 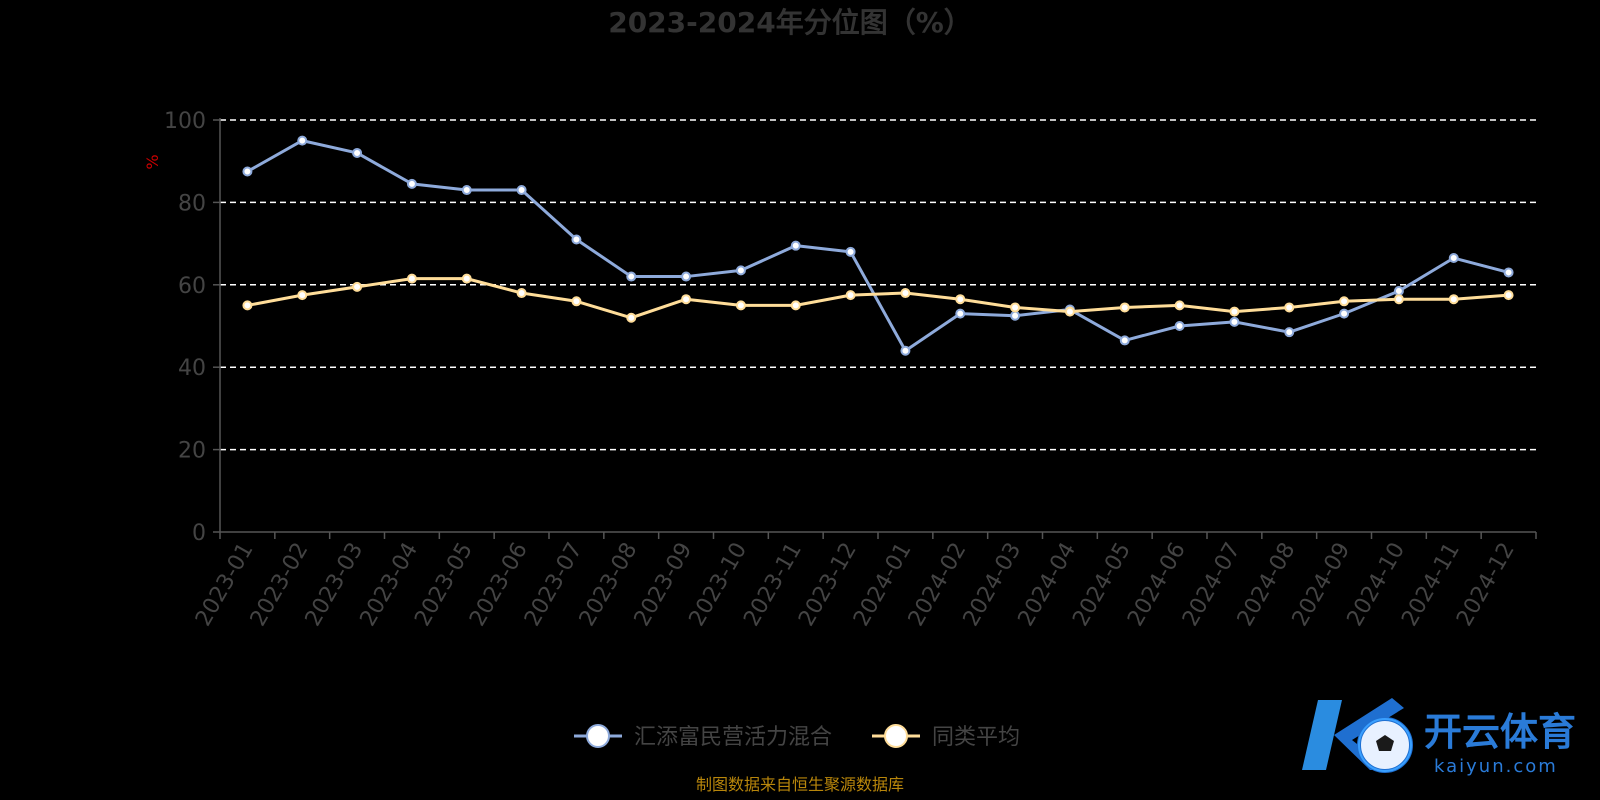 What do you see at coordinates (192, 286) in the screenshot?
I see `y-tick-label: 60` at bounding box center [192, 286].